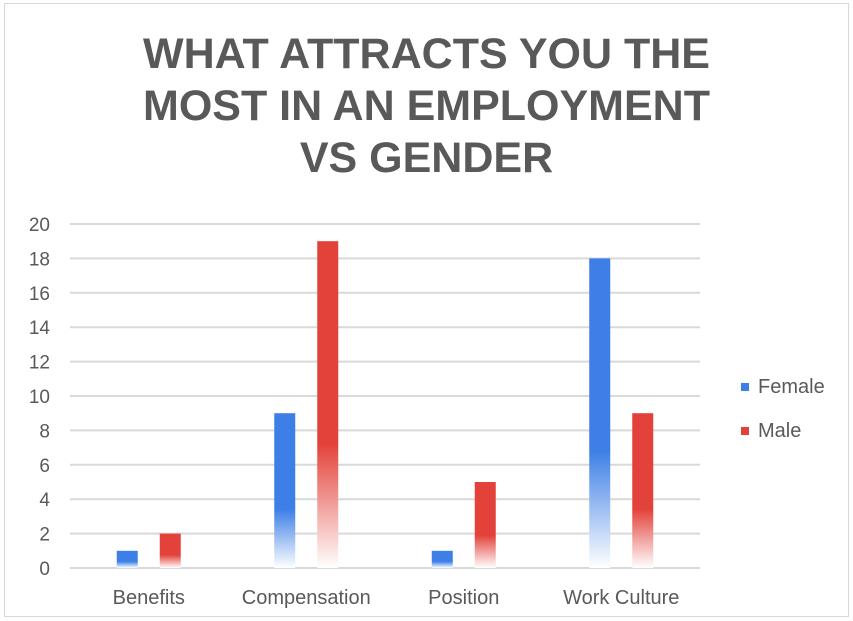 This screenshot has height=621, width=853. What do you see at coordinates (170, 550) in the screenshot?
I see `bar-male-benefits` at bounding box center [170, 550].